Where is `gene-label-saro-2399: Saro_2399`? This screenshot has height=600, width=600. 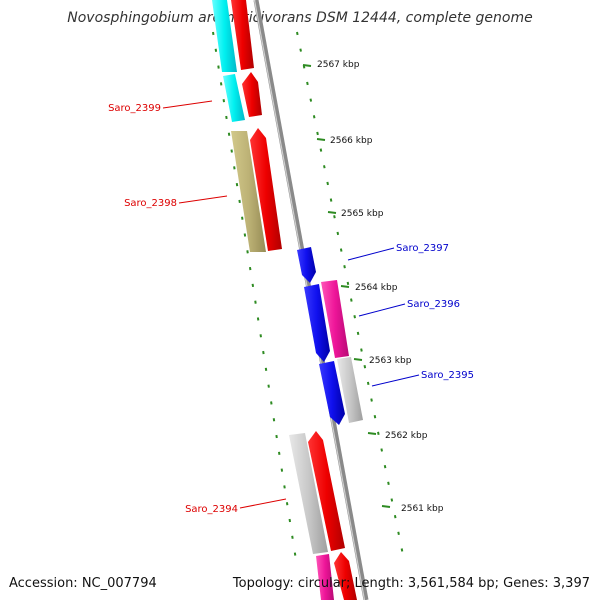
gene-label-saro-2399: Saro_2399 is located at coordinates (160, 107).